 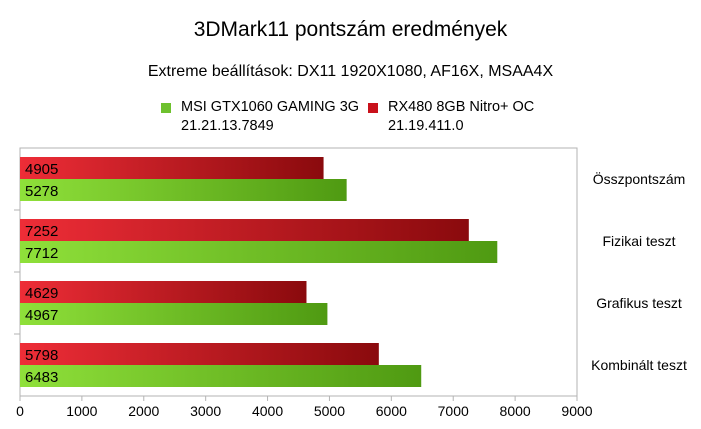 What do you see at coordinates (453, 411) in the screenshot?
I see `x-tick-label: 7000` at bounding box center [453, 411].